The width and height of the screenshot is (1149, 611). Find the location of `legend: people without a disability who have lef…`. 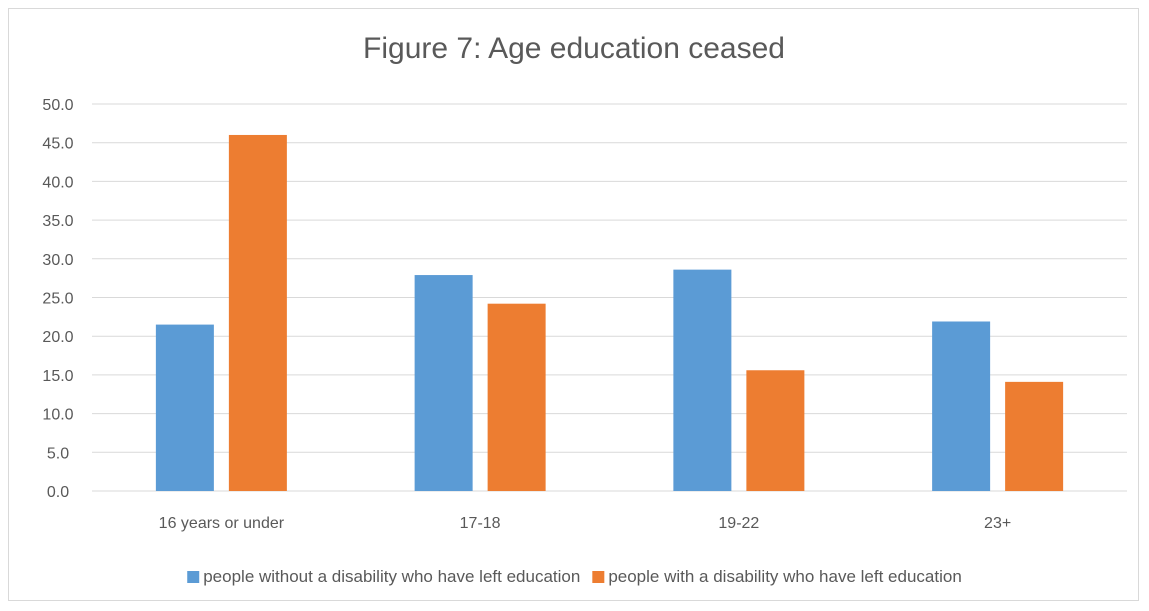

legend: people without a disability who have lef… is located at coordinates (574, 576).